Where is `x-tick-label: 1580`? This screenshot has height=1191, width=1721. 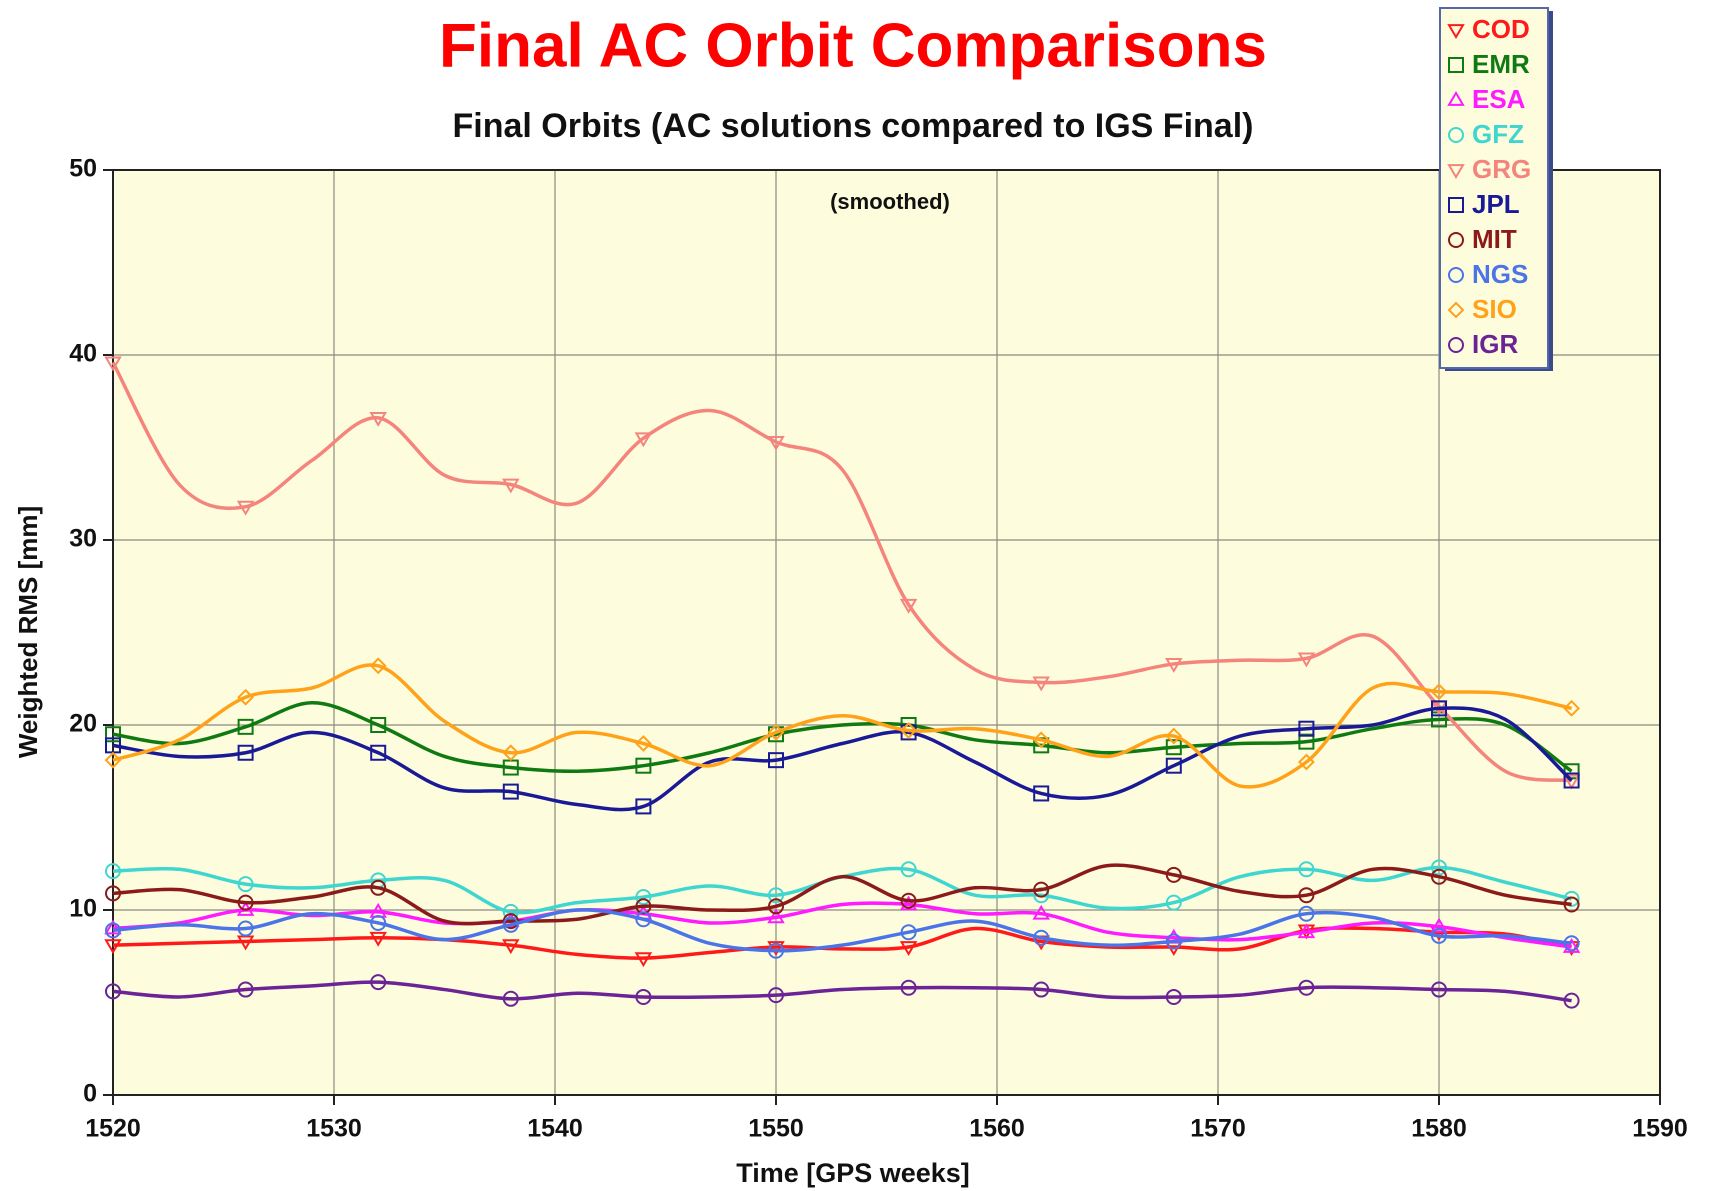 x-tick-label: 1580 is located at coordinates (1439, 1129).